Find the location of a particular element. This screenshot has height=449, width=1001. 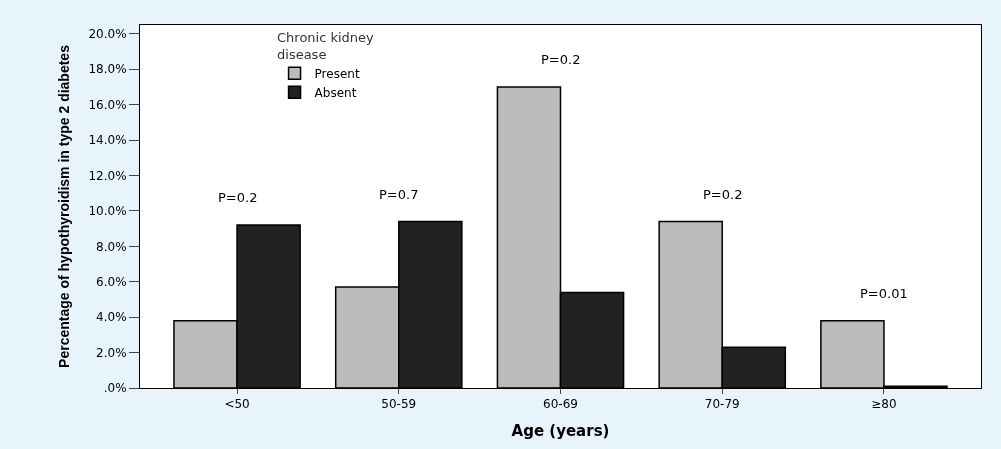

y-tick-label: 4.0% is located at coordinates (111, 317).